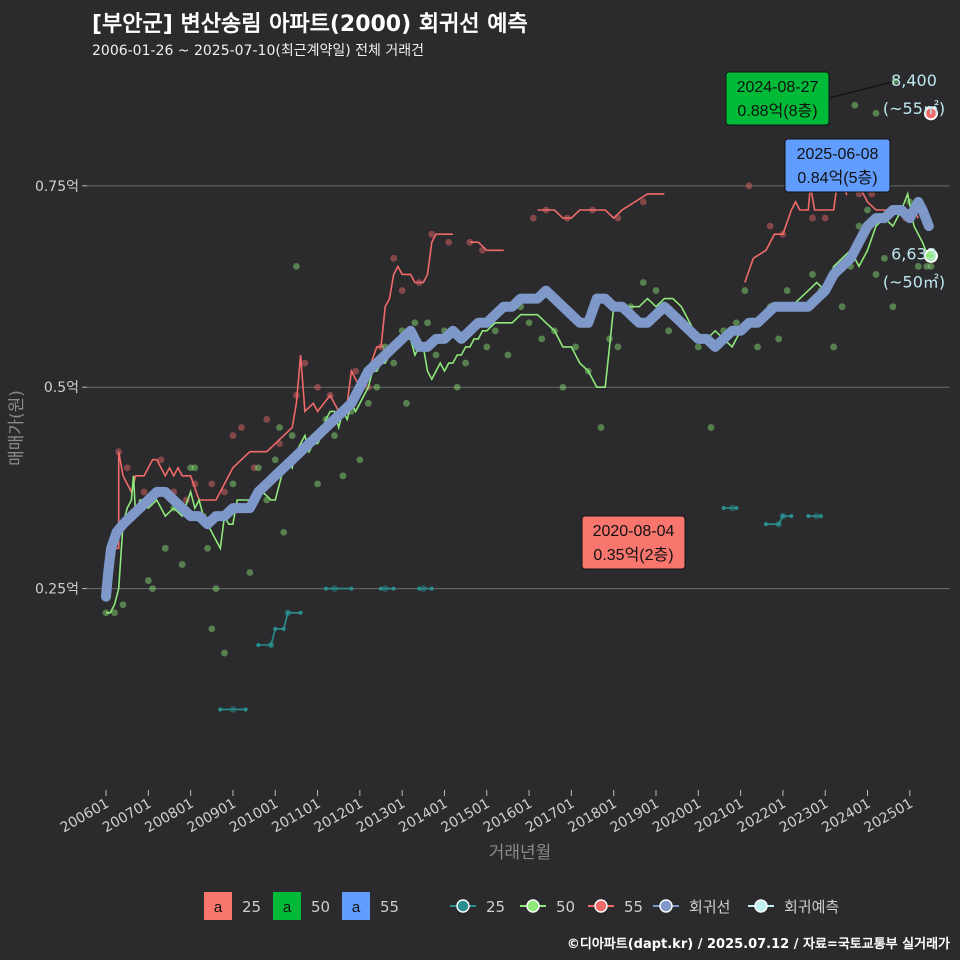 The width and height of the screenshot is (960, 960). What do you see at coordinates (633, 555) in the screenshot?
I see `annotation-value: 0.35억(2층)` at bounding box center [633, 555].